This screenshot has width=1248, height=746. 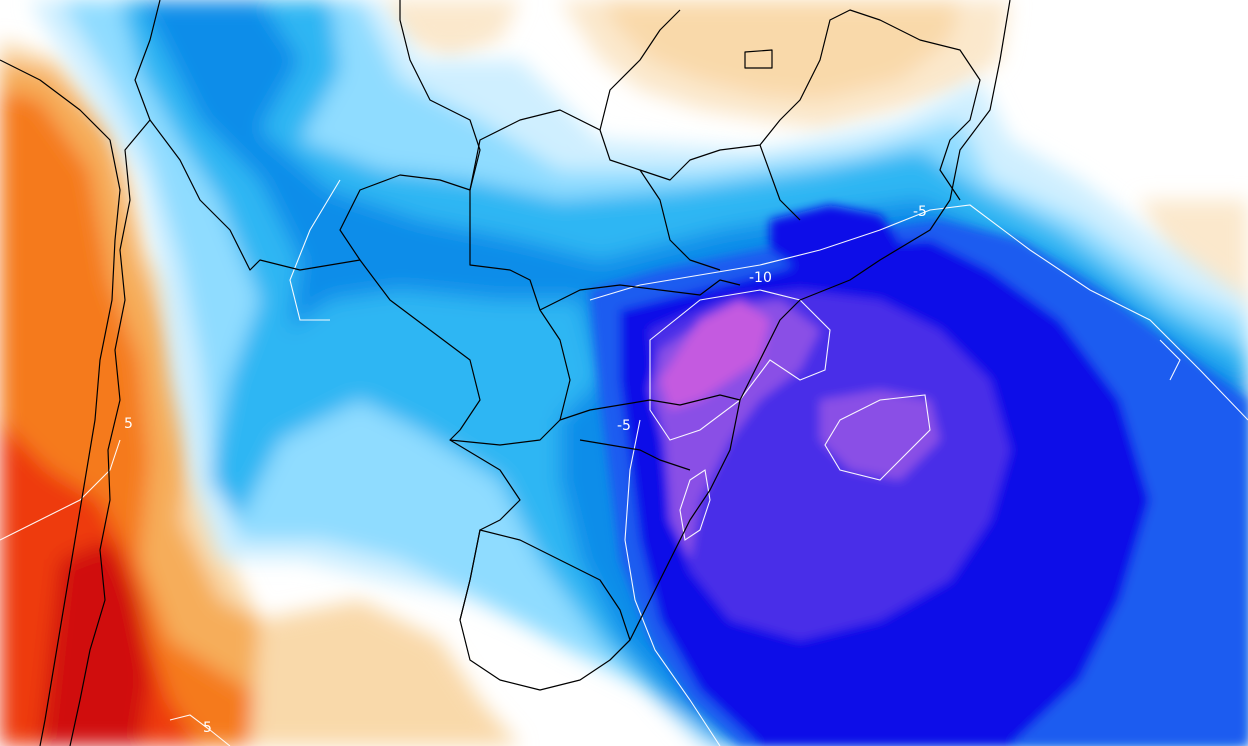 I want to click on west-deep-red-field, so click(x=95, y=643).